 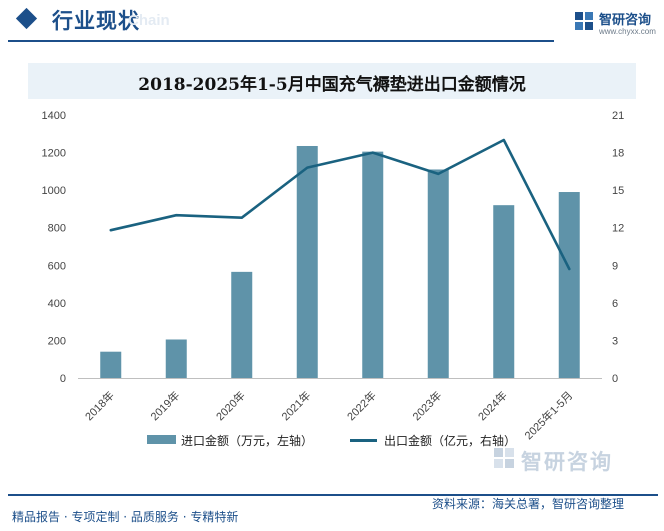 I want to click on x-axis-tick-label: 2018年, so click(x=99, y=405).